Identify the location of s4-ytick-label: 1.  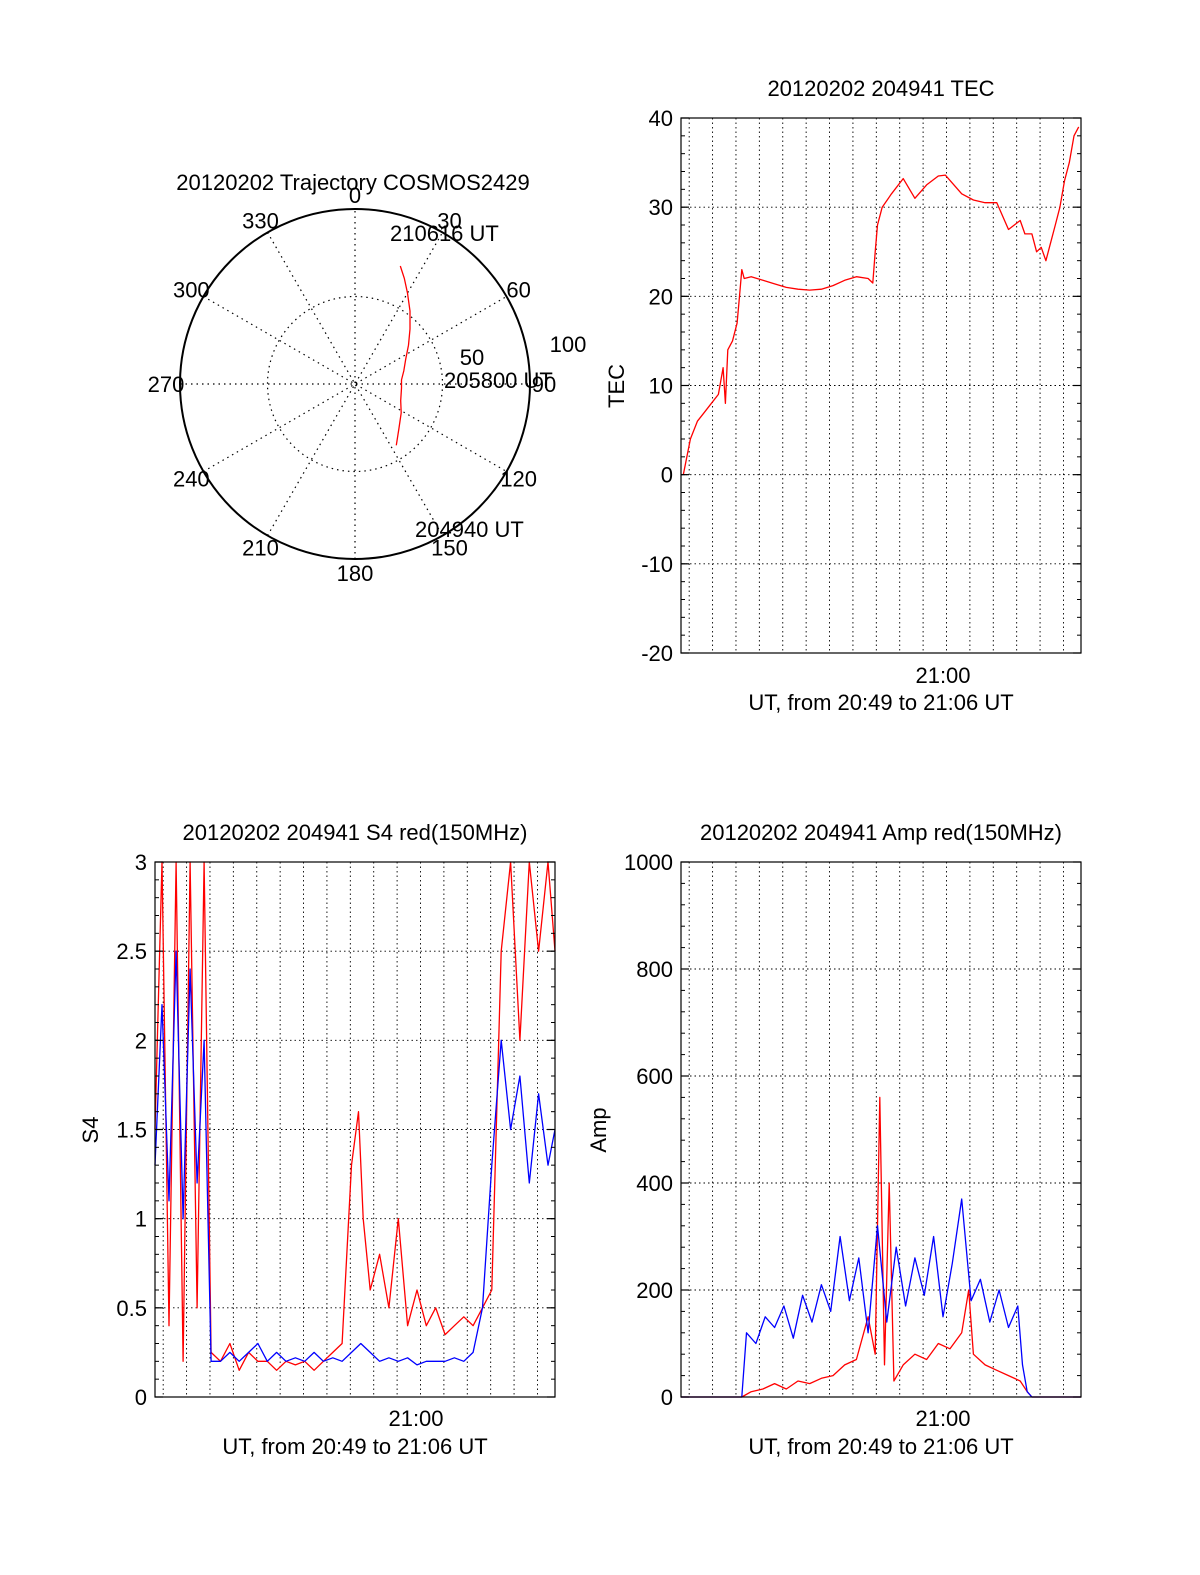
(141, 1219).